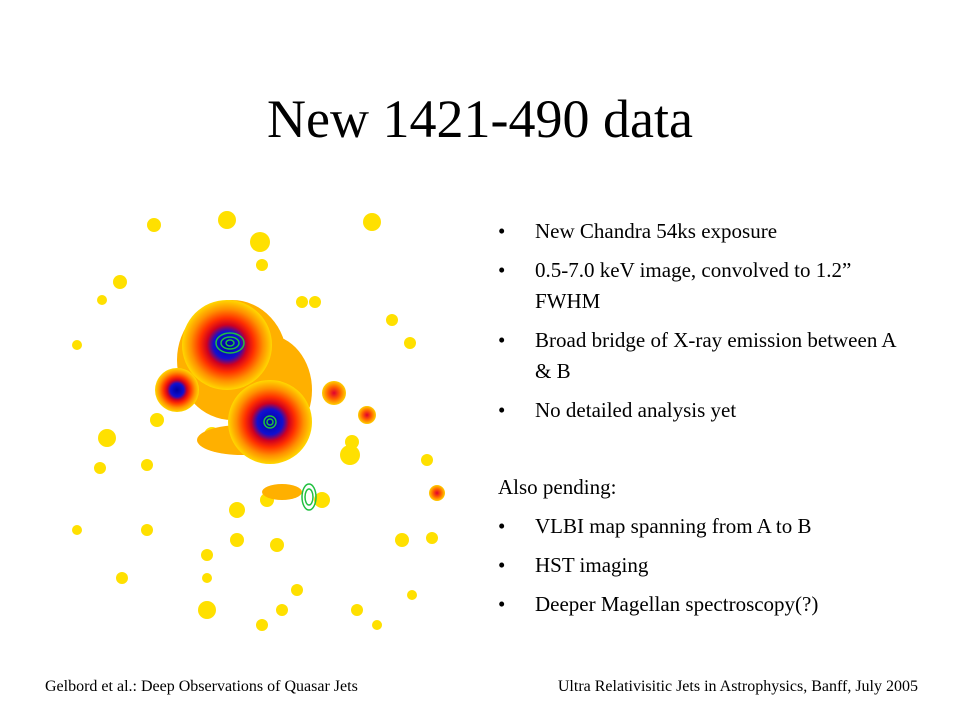  Describe the element at coordinates (557, 487) in the screenshot. I see `pending-heading: Also pending:` at that location.